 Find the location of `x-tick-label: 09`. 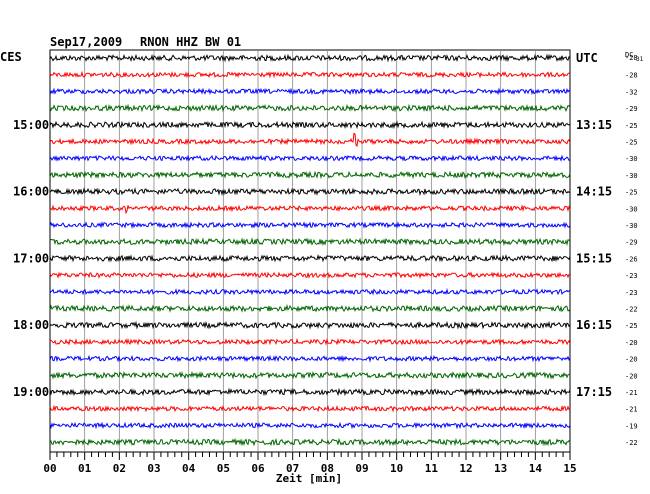

x-tick-label: 09 is located at coordinates (361, 468).